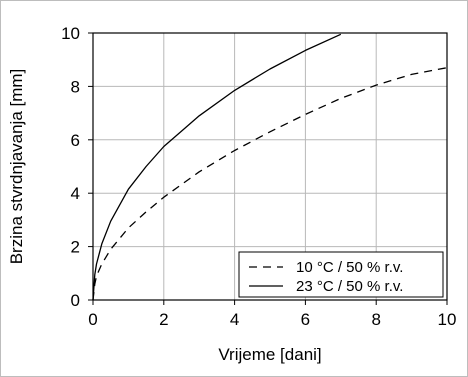 This screenshot has height=377, width=468. Describe the element at coordinates (234, 319) in the screenshot. I see `x-tick-label: 4` at that location.